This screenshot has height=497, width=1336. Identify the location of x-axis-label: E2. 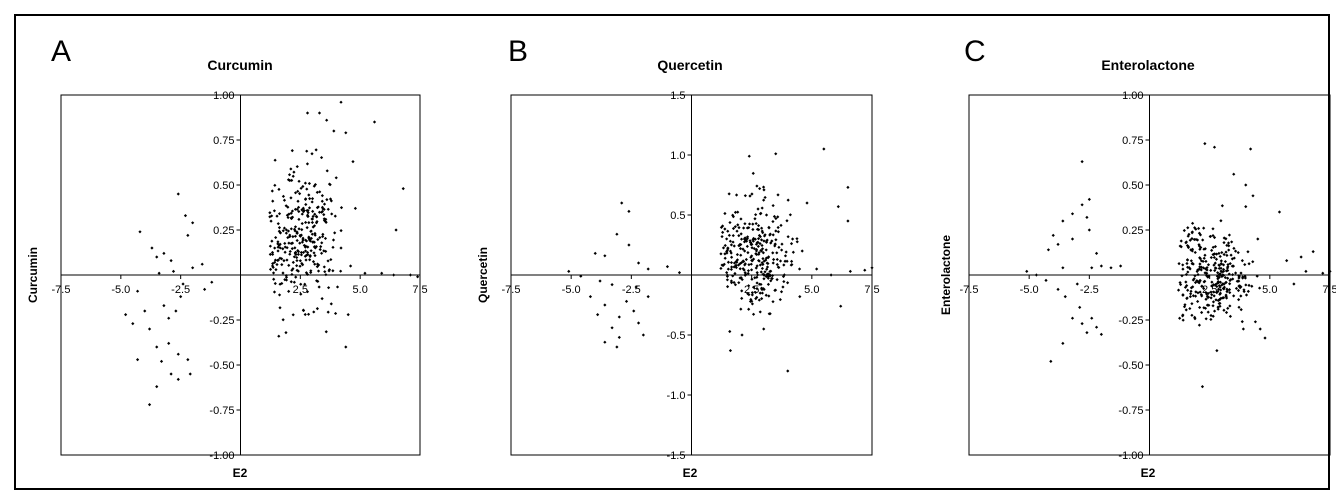
(240, 473).